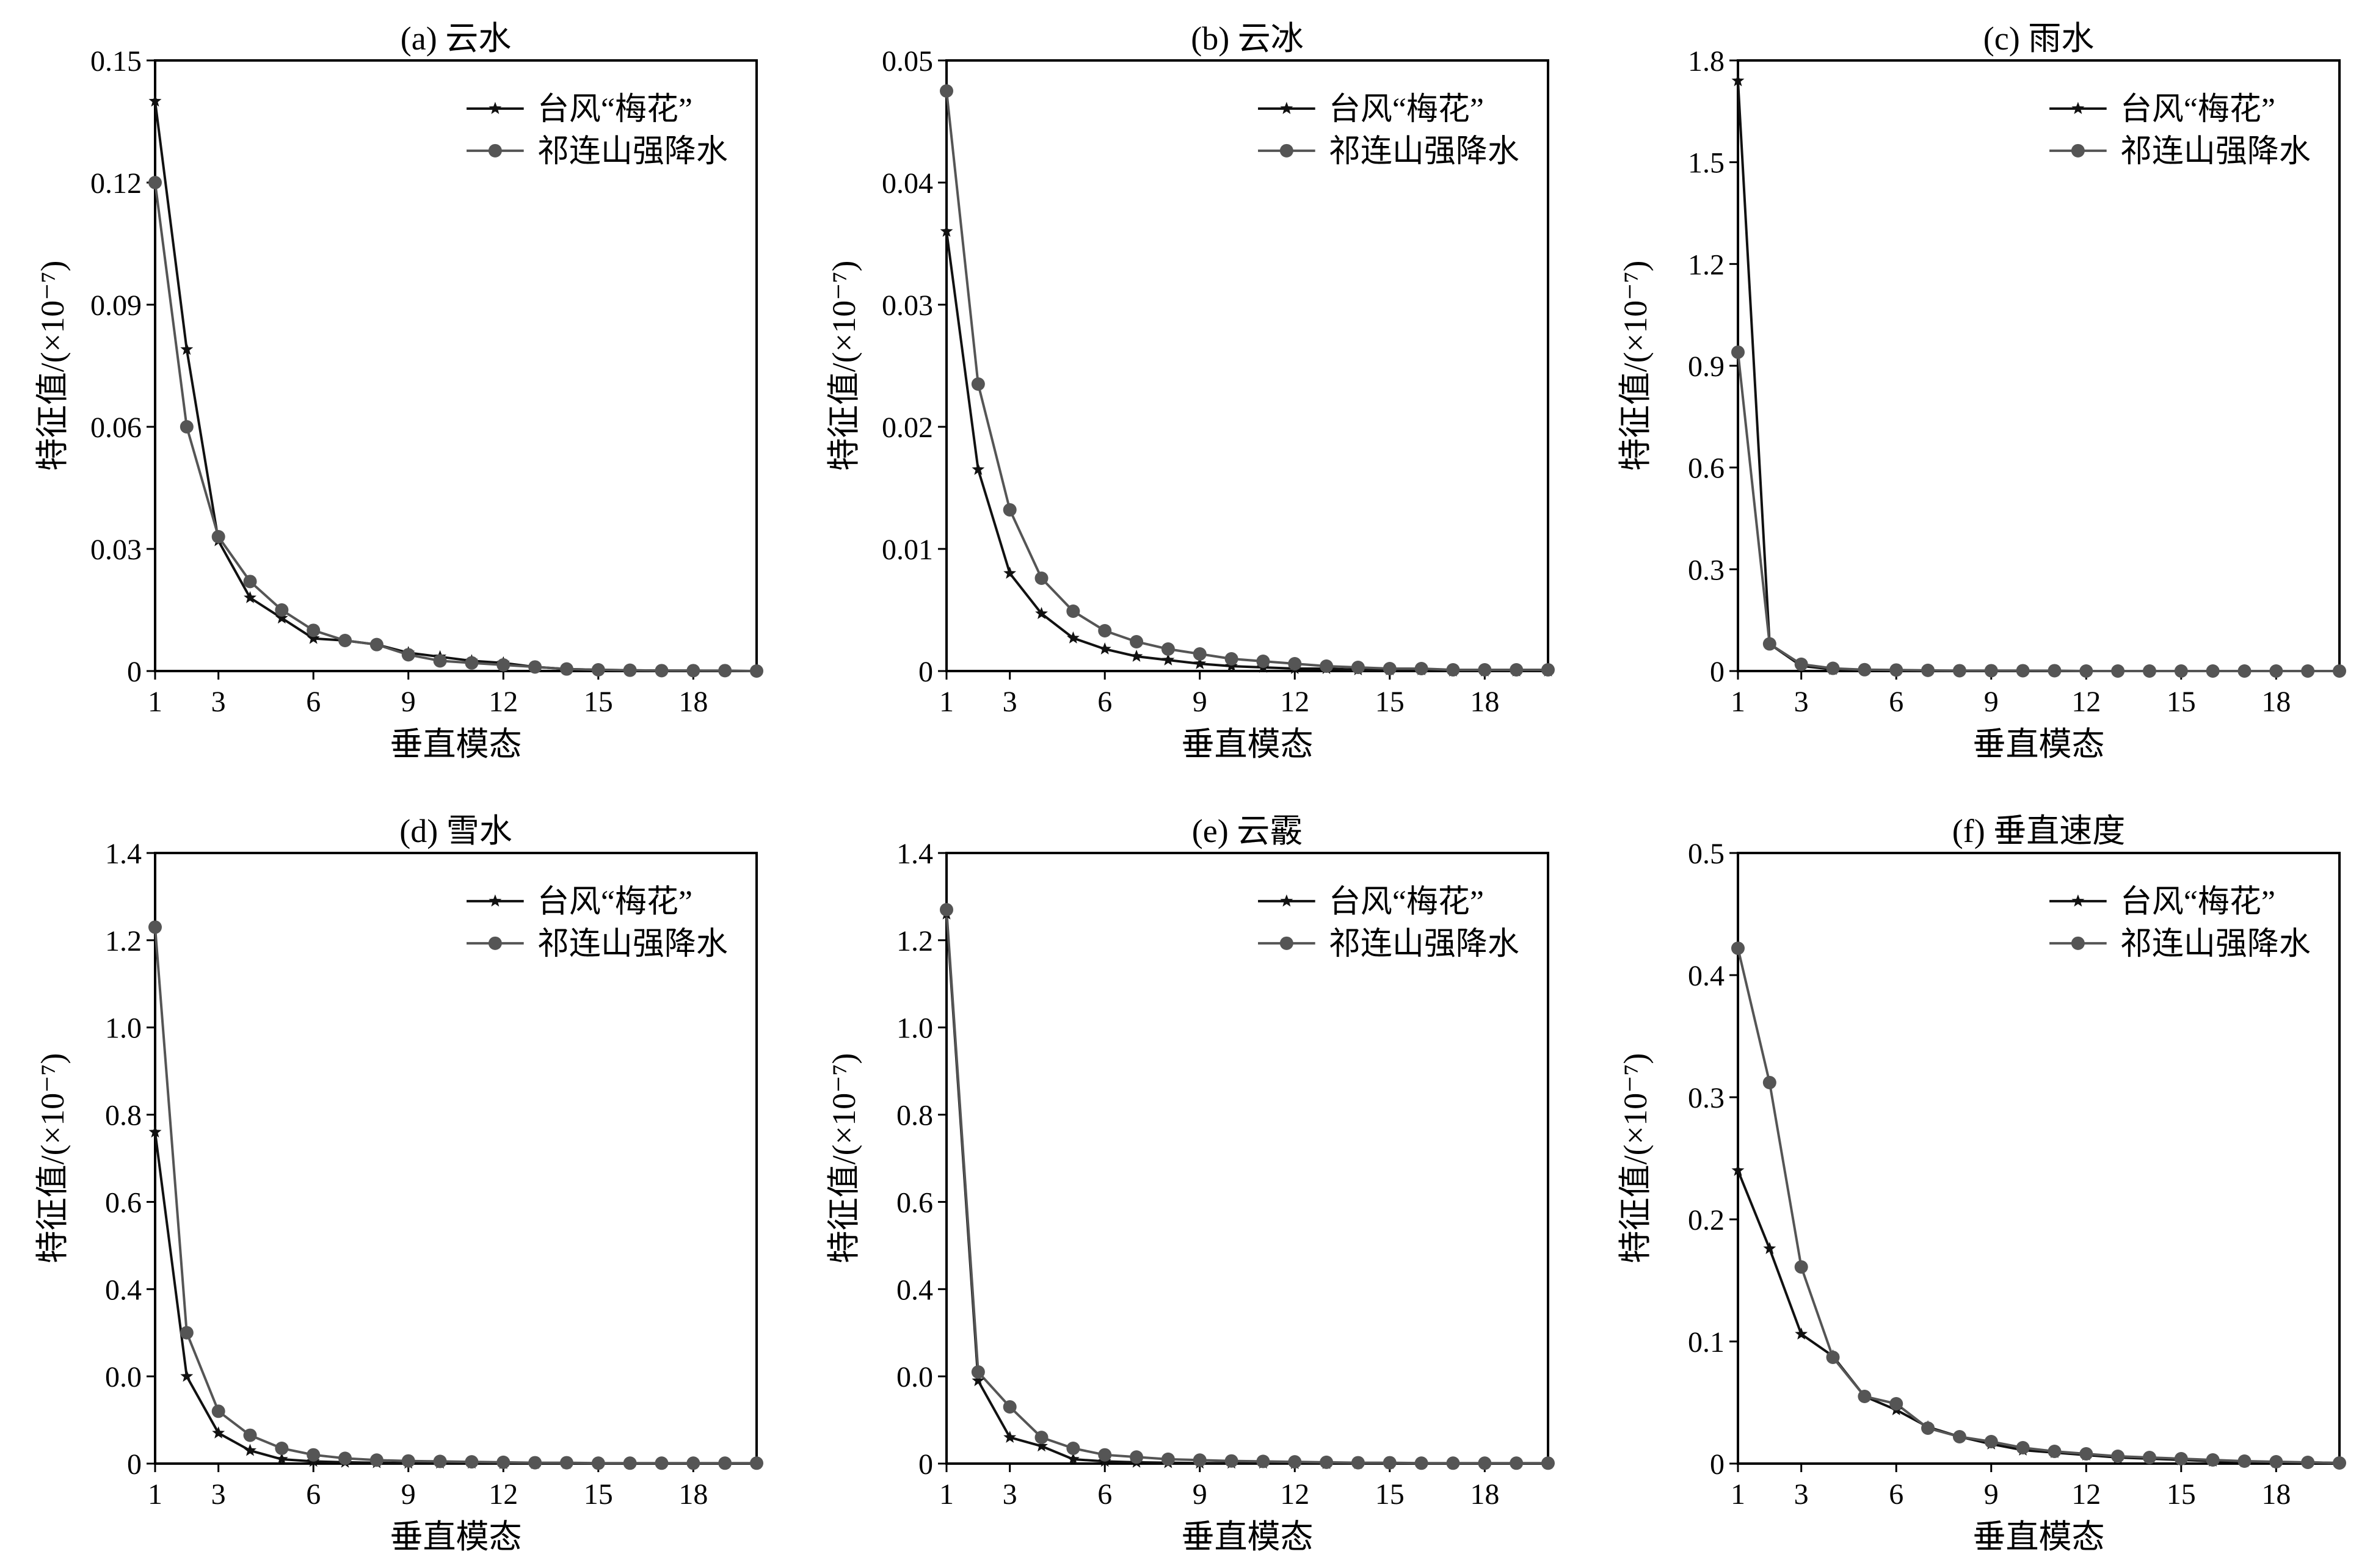 The height and width of the screenshot is (1568, 2359). What do you see at coordinates (914, 941) in the screenshot?
I see `y-tick-label: 1.2` at bounding box center [914, 941].